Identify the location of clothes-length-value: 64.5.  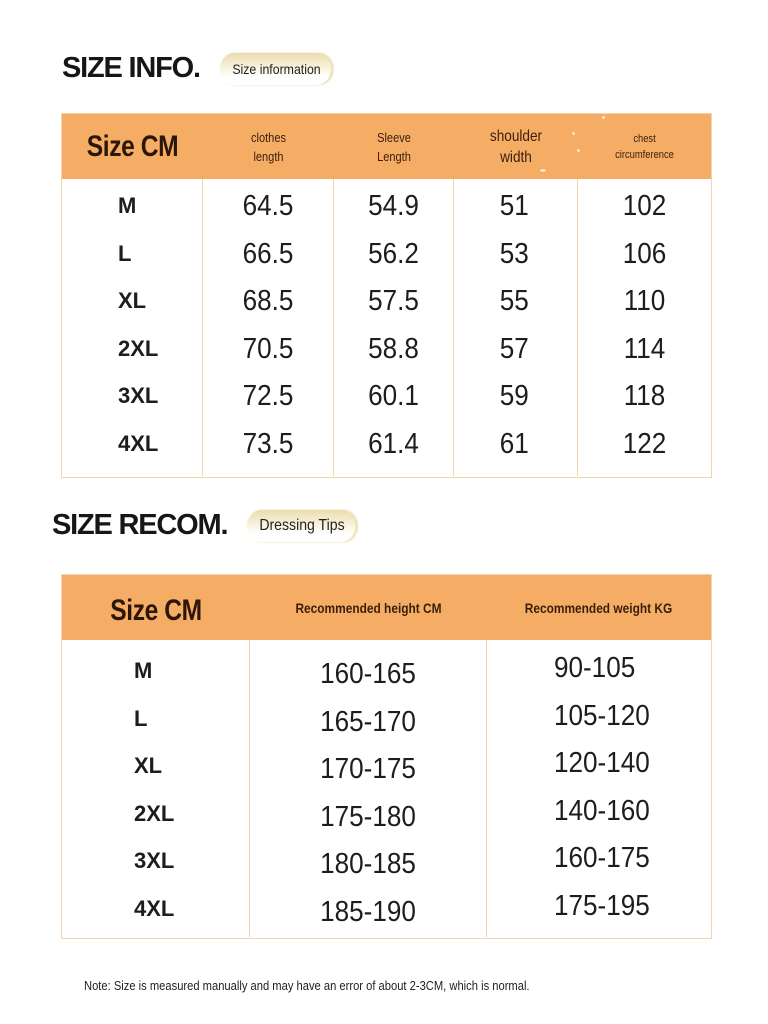
(268, 206).